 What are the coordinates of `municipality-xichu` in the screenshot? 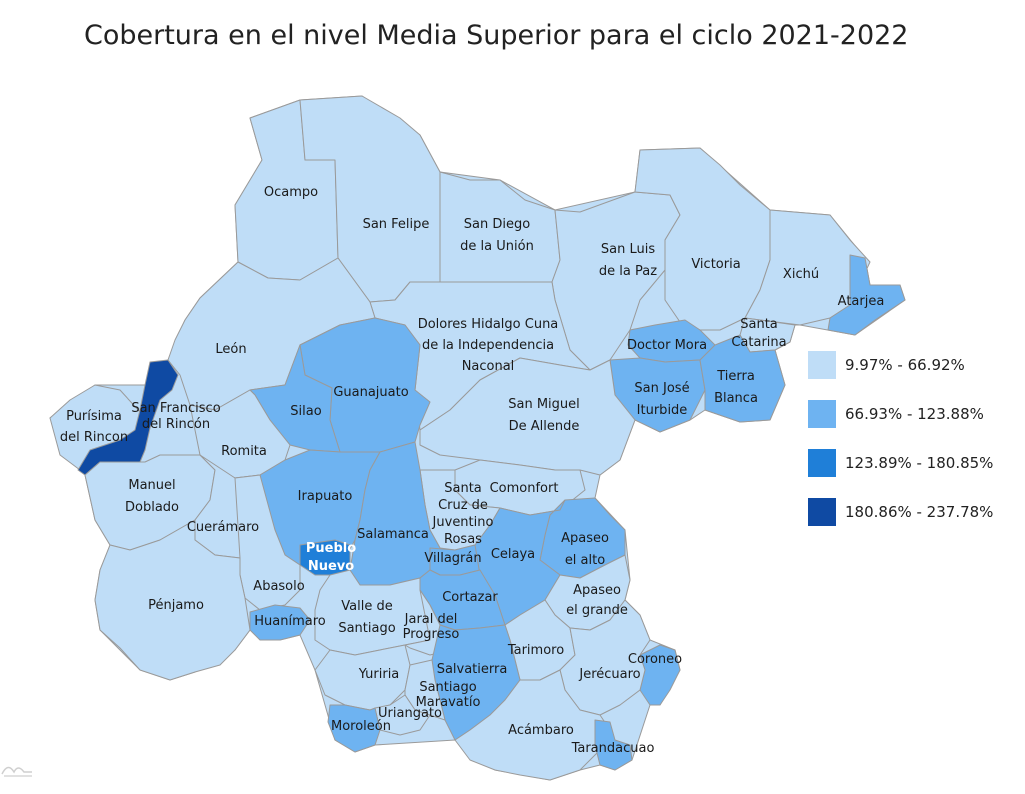 It's located at (807, 267).